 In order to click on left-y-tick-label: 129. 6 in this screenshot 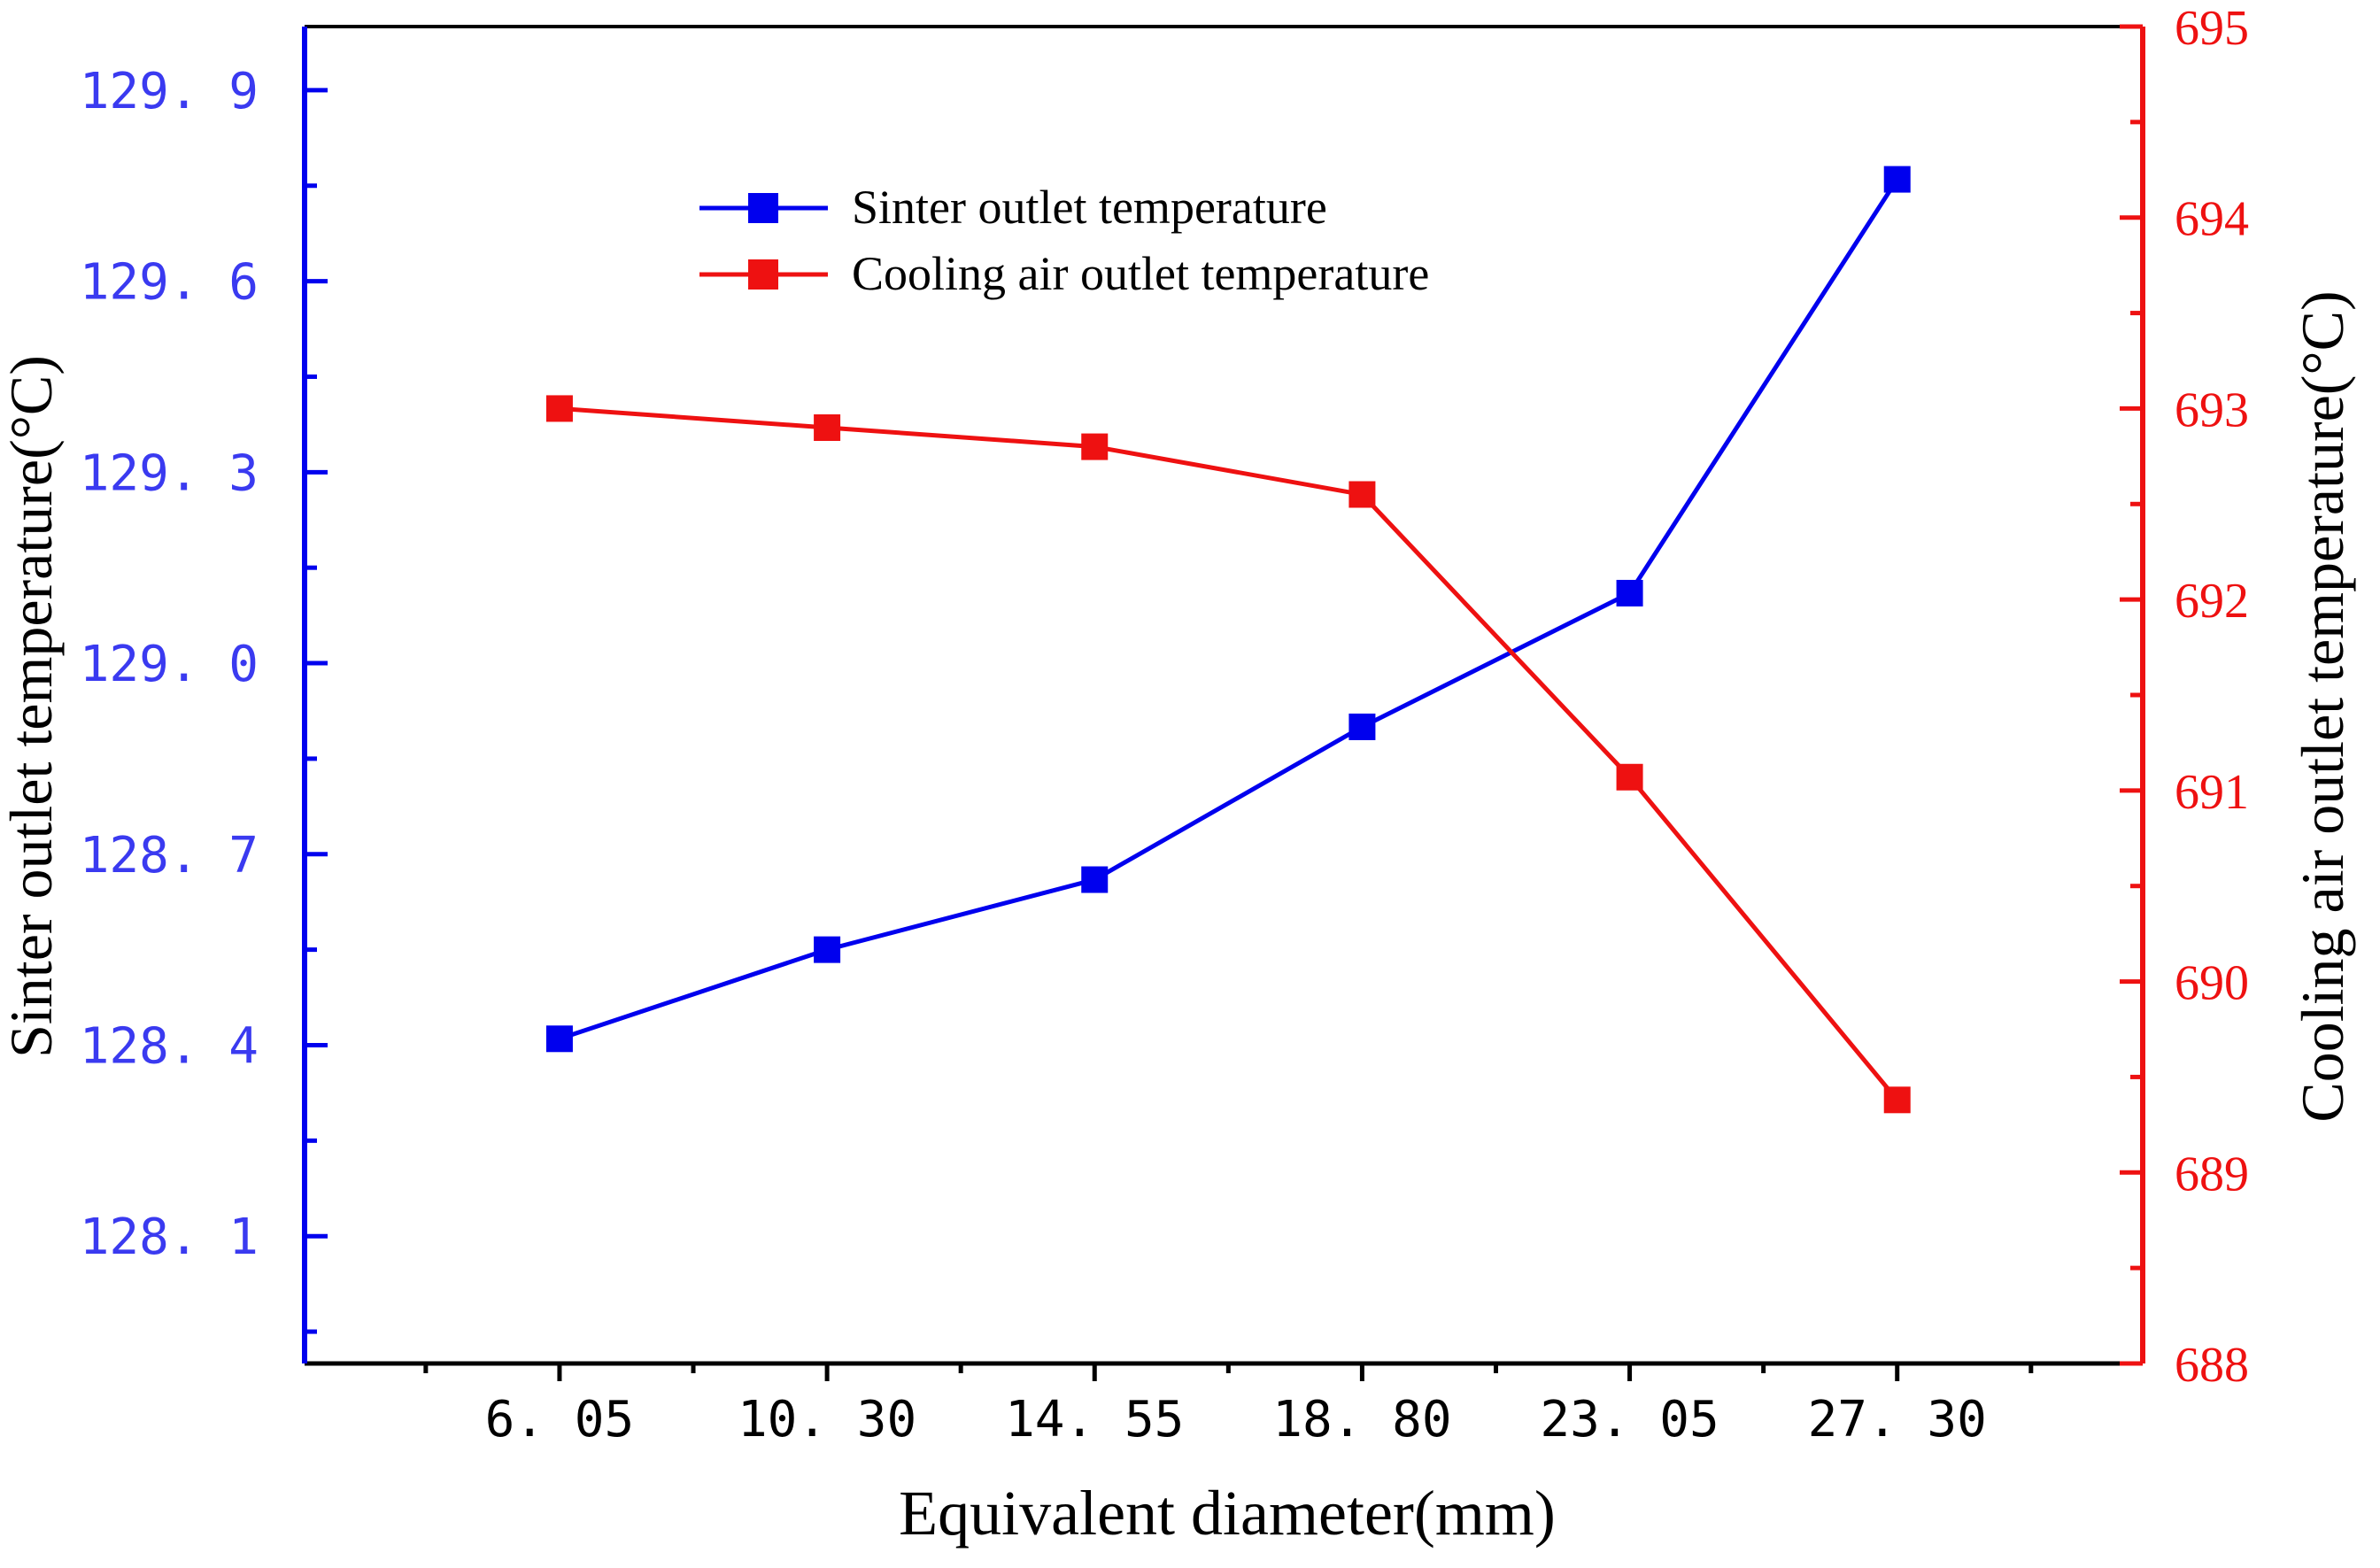, I will do `click(169, 283)`.